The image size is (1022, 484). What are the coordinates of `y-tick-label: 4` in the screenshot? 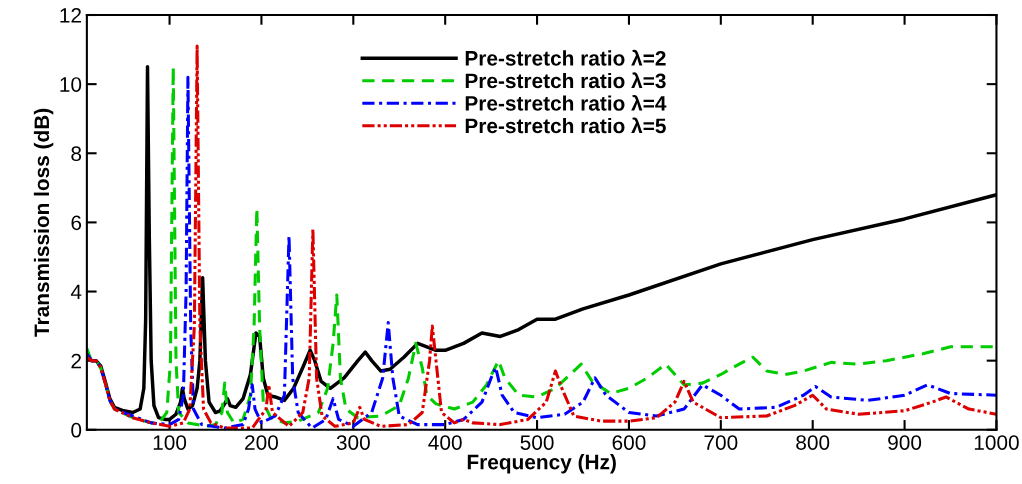 It's located at (76, 292).